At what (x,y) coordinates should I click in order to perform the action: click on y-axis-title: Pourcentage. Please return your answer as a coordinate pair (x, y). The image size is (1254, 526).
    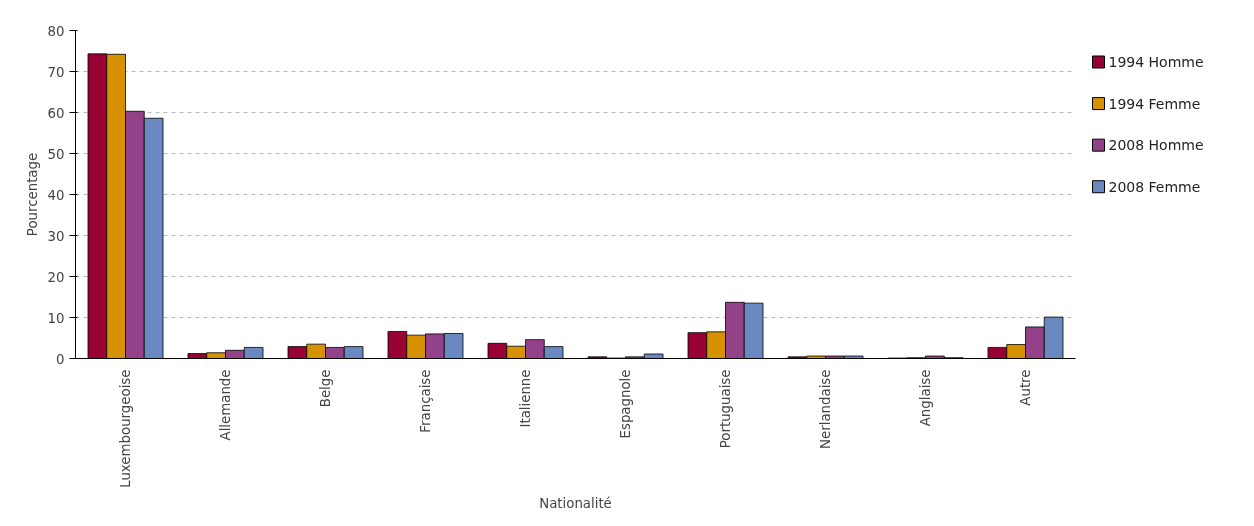
    Looking at the image, I should click on (32, 194).